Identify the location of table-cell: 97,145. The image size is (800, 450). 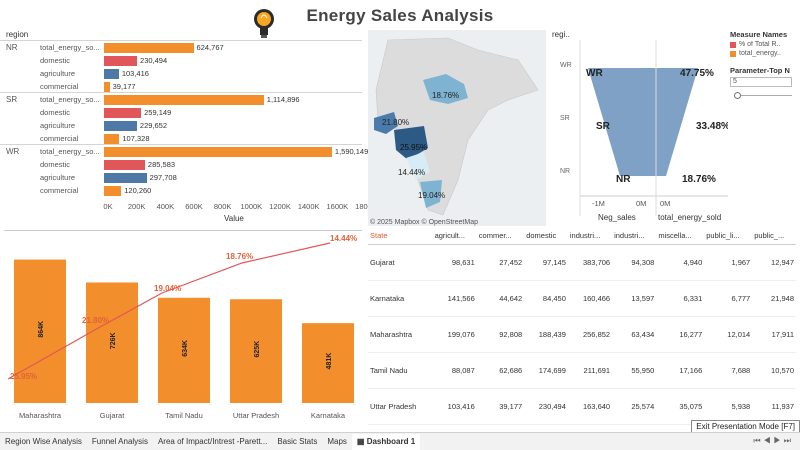
(546, 262).